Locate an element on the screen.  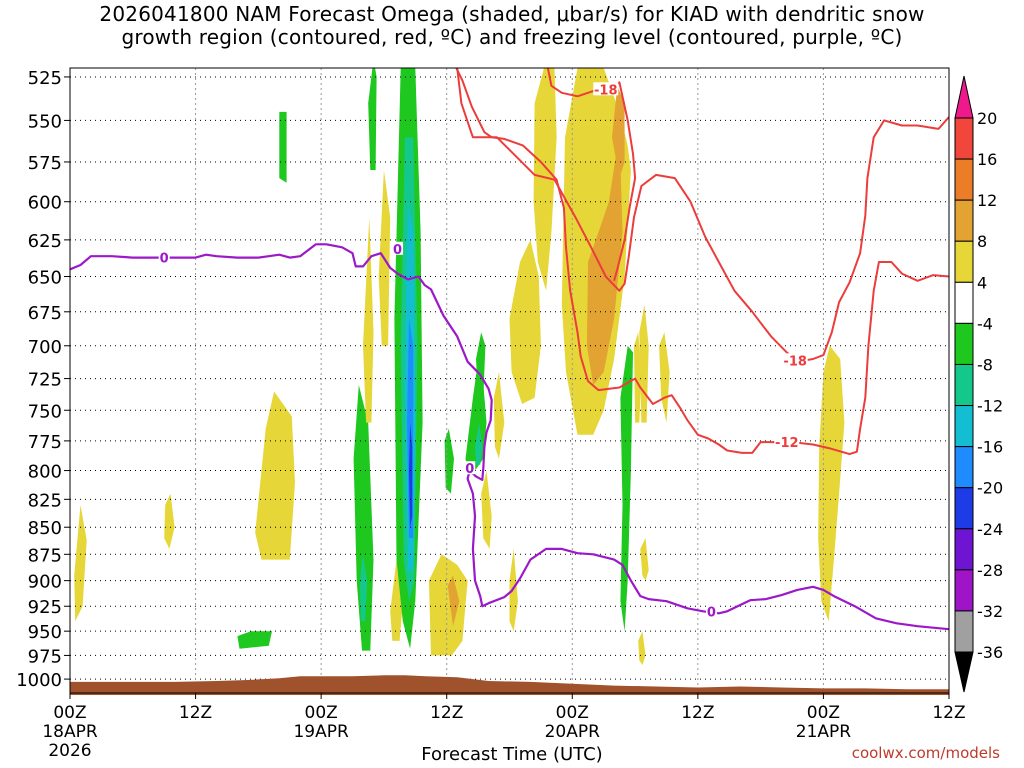
colorbar-label: -32 is located at coordinates (990, 611).